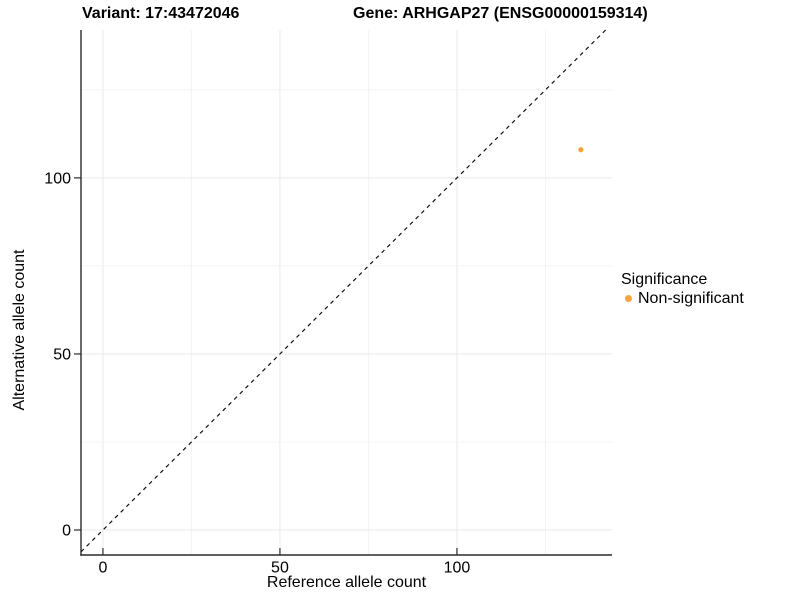  What do you see at coordinates (102, 568) in the screenshot?
I see `x-tick-label: 0` at bounding box center [102, 568].